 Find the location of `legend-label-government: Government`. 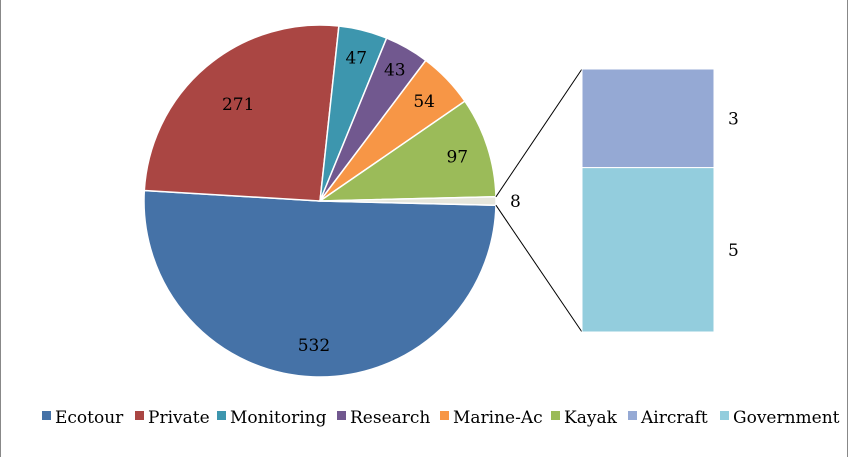

legend-label-government: Government is located at coordinates (786, 418).